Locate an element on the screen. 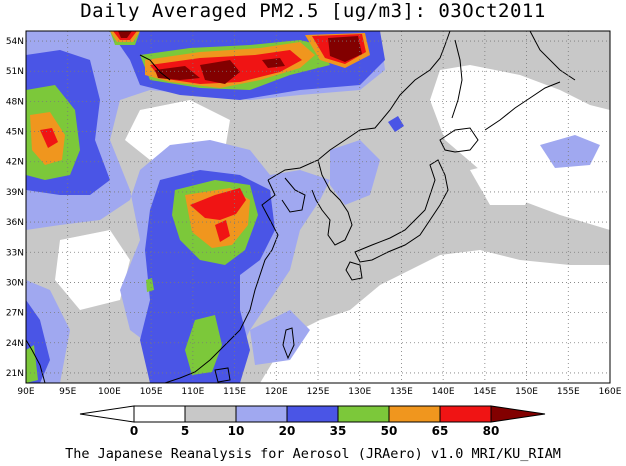 Image resolution: width=626 pixels, height=466 pixels. colorbar: 0 5 10 20 35 50 65 80 is located at coordinates (312, 421).